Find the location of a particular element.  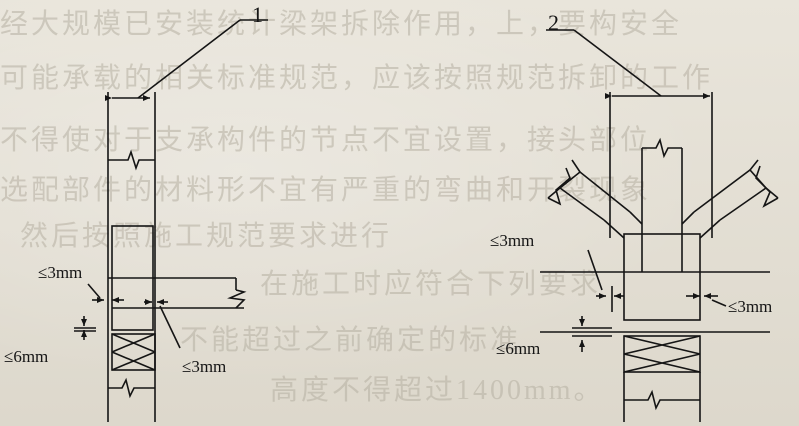

right-right-brace is located at coordinates (730, 194).